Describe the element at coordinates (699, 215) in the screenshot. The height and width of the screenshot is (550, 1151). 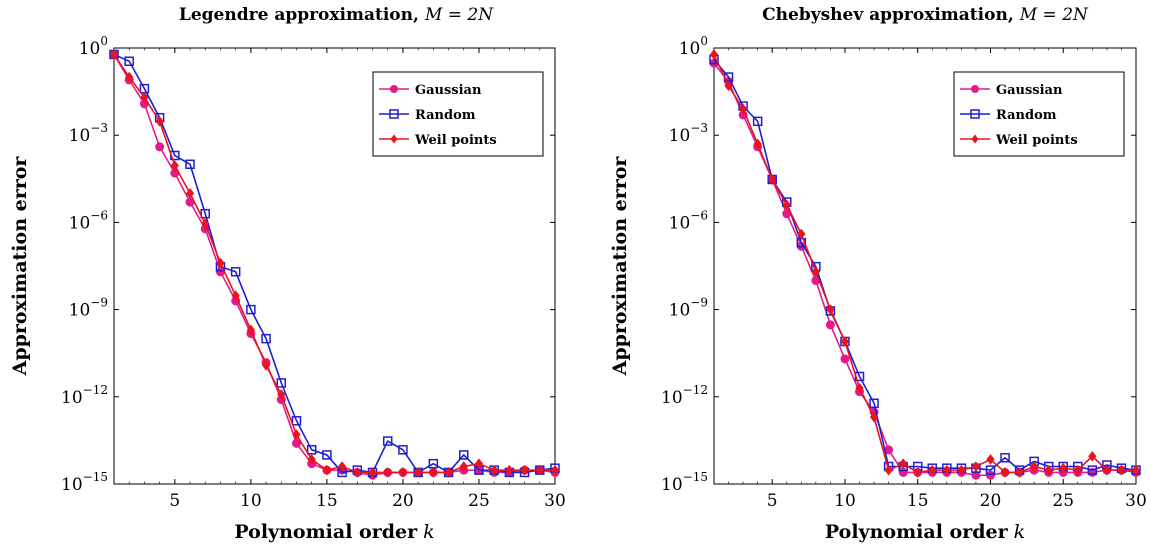
I see `y-tick-exponent: −6` at that location.